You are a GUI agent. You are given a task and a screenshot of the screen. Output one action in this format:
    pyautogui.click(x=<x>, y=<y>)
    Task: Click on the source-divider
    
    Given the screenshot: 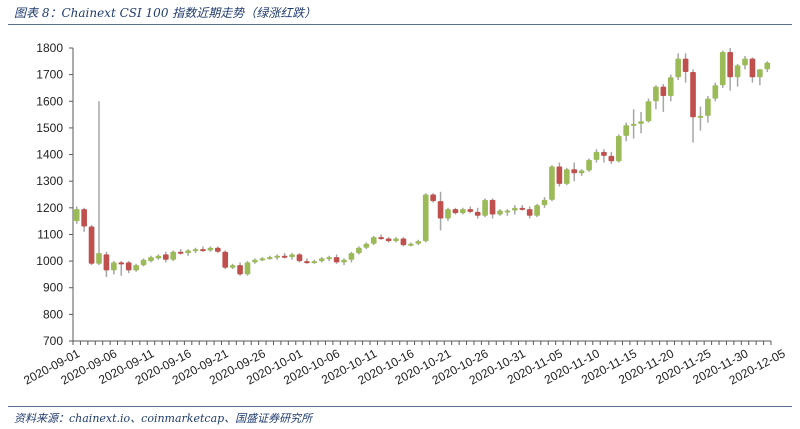 What is the action you would take?
    pyautogui.click(x=400, y=406)
    